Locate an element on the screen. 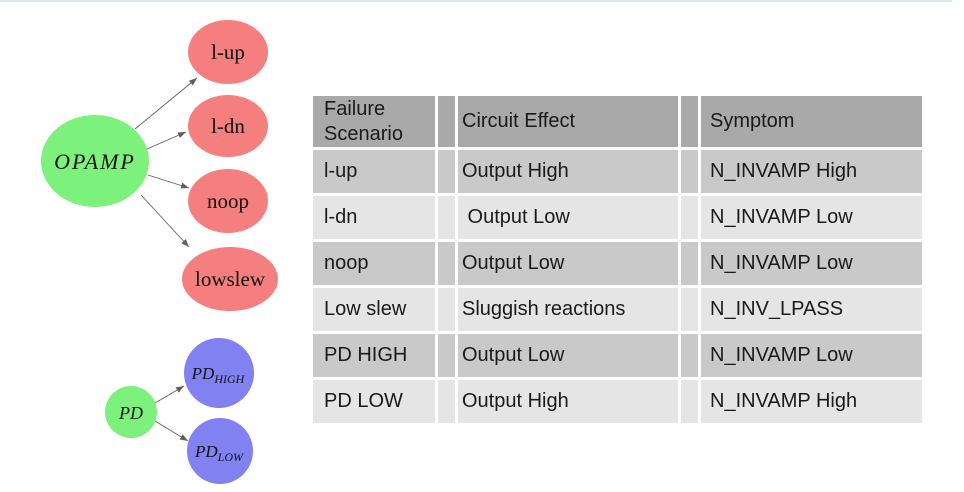 This screenshot has height=492, width=964. node-pd: PD is located at coordinates (131, 412).